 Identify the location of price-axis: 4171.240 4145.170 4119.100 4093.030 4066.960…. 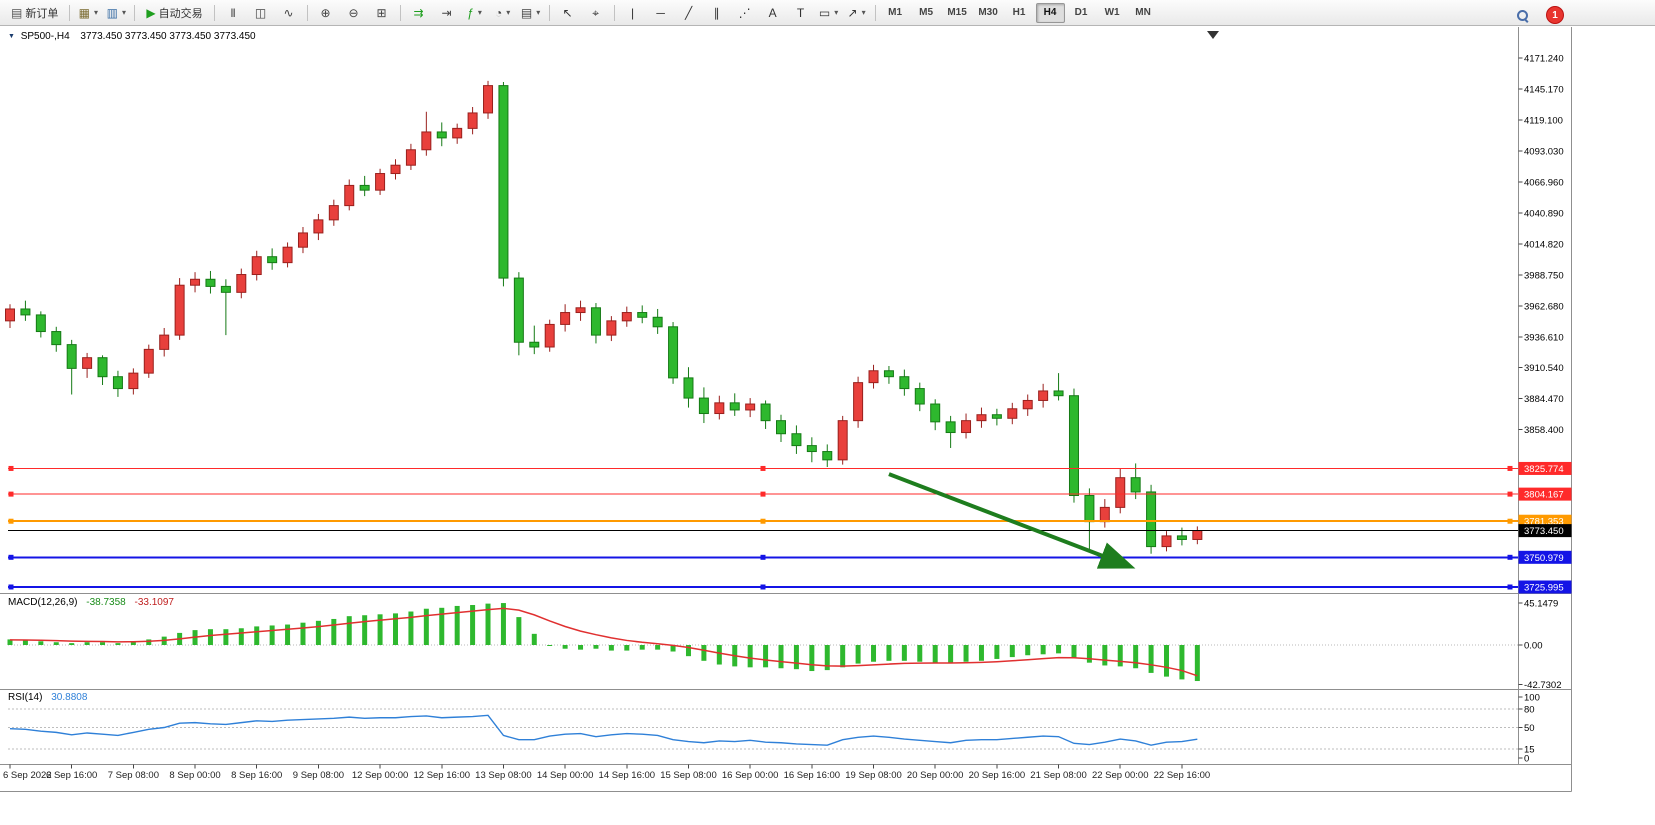
(1541, 245).